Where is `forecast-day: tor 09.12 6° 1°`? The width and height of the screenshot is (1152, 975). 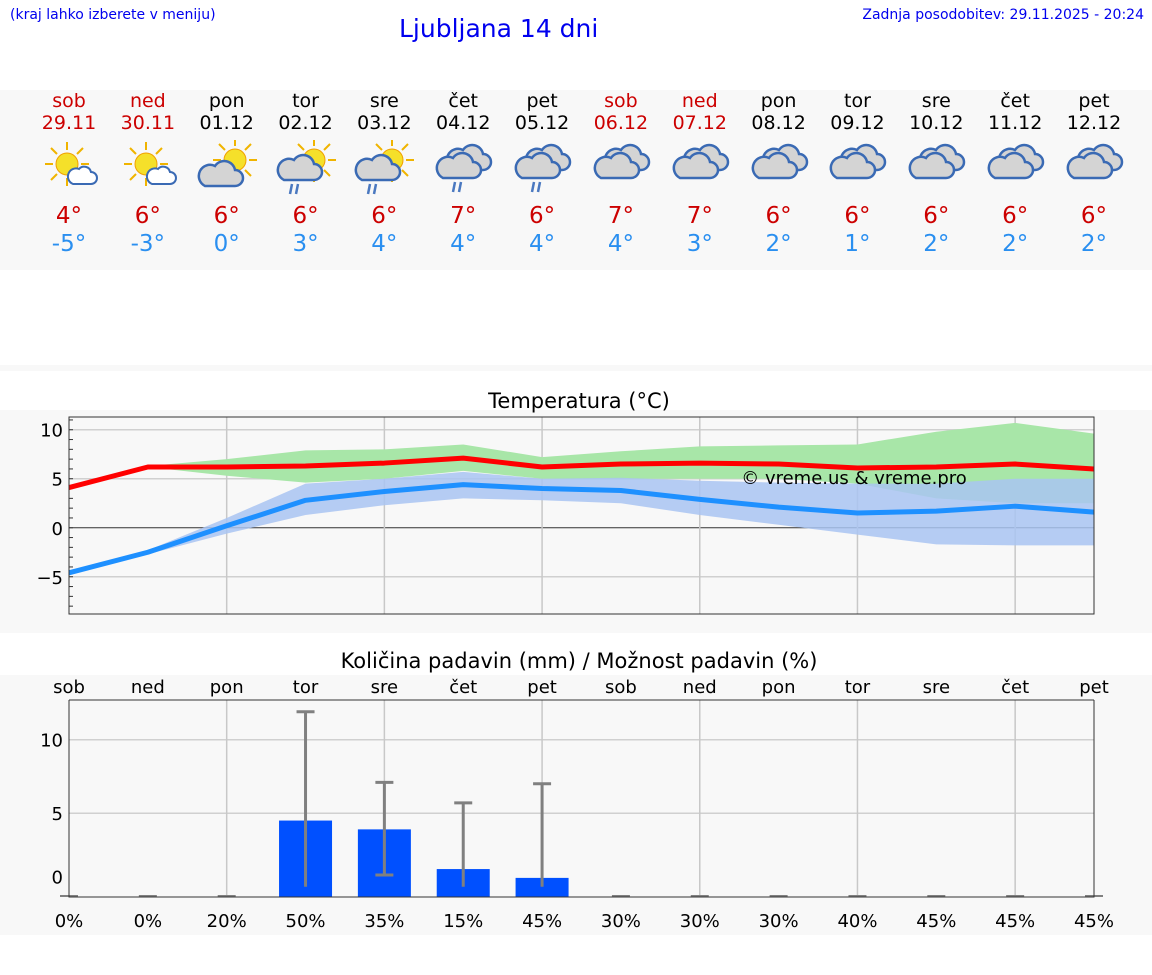 forecast-day: tor 09.12 6° 1° is located at coordinates (857, 174).